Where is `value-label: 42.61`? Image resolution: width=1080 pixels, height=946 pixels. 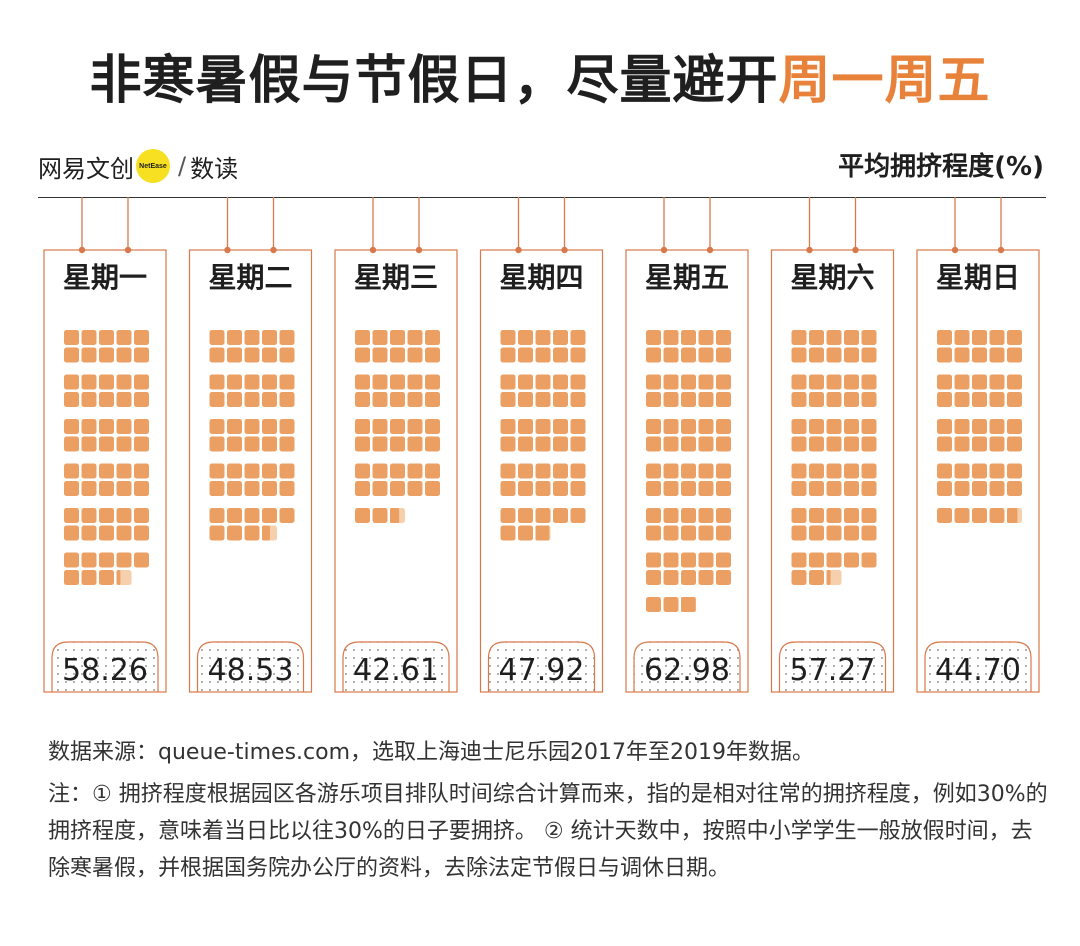 value-label: 42.61 is located at coordinates (396, 670).